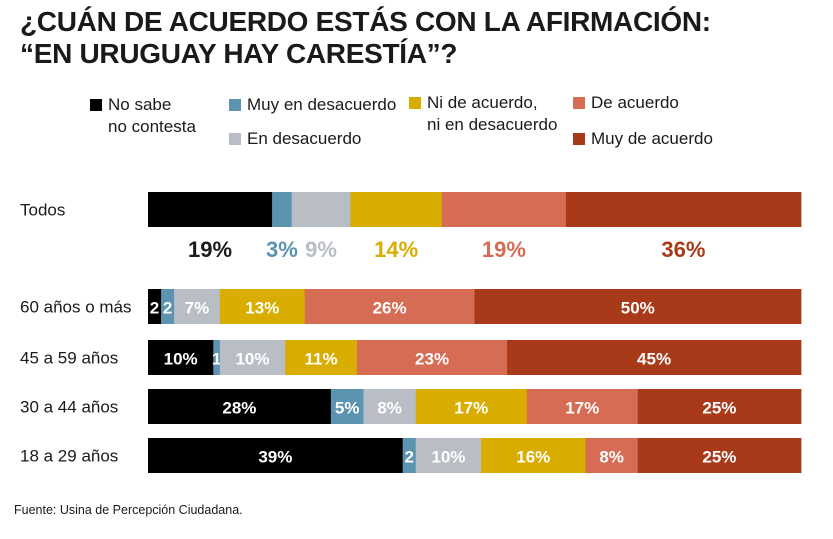  I want to click on bar-label-1-0: 10%, so click(181, 359).